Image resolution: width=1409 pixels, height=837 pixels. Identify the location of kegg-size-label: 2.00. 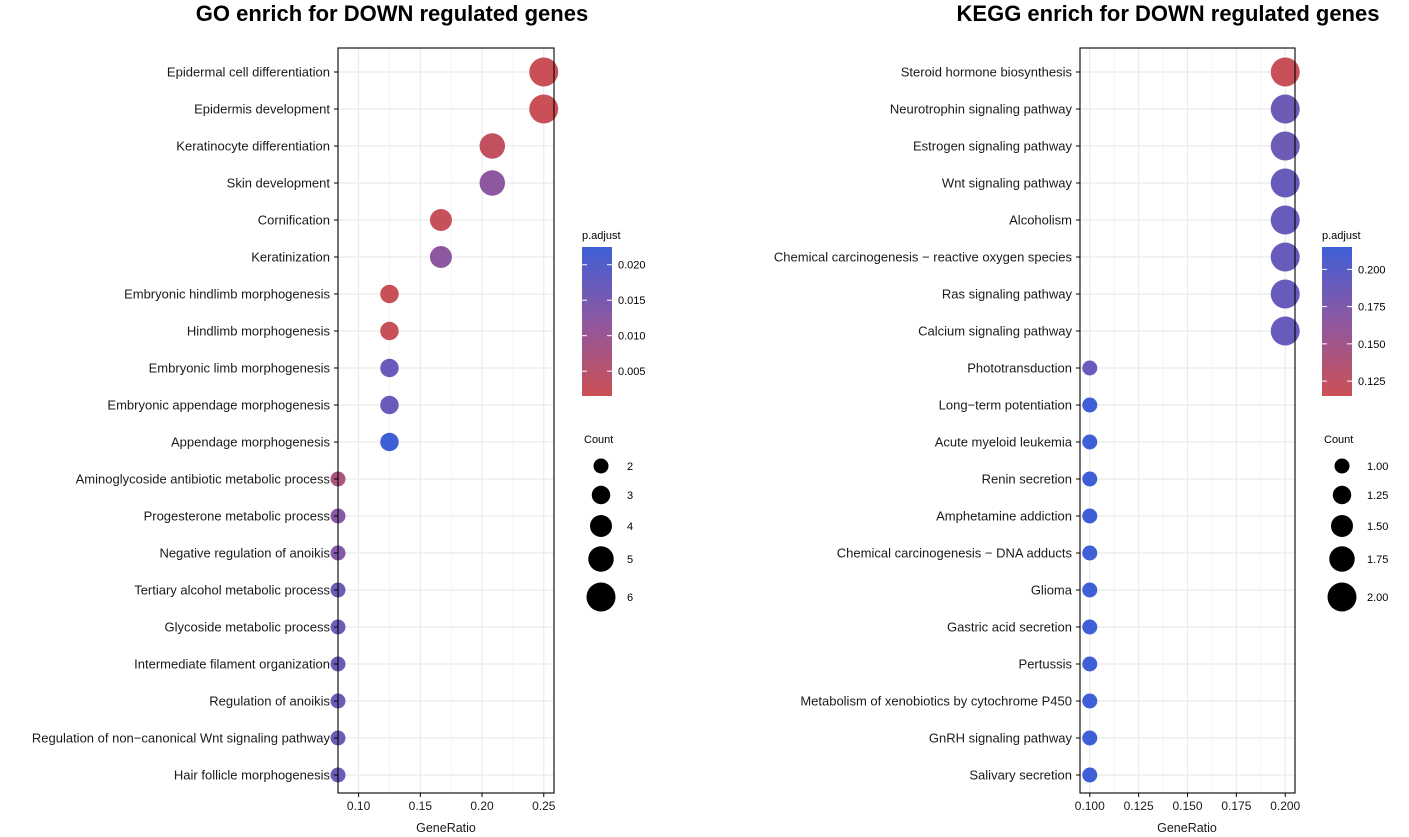
(1377, 598).